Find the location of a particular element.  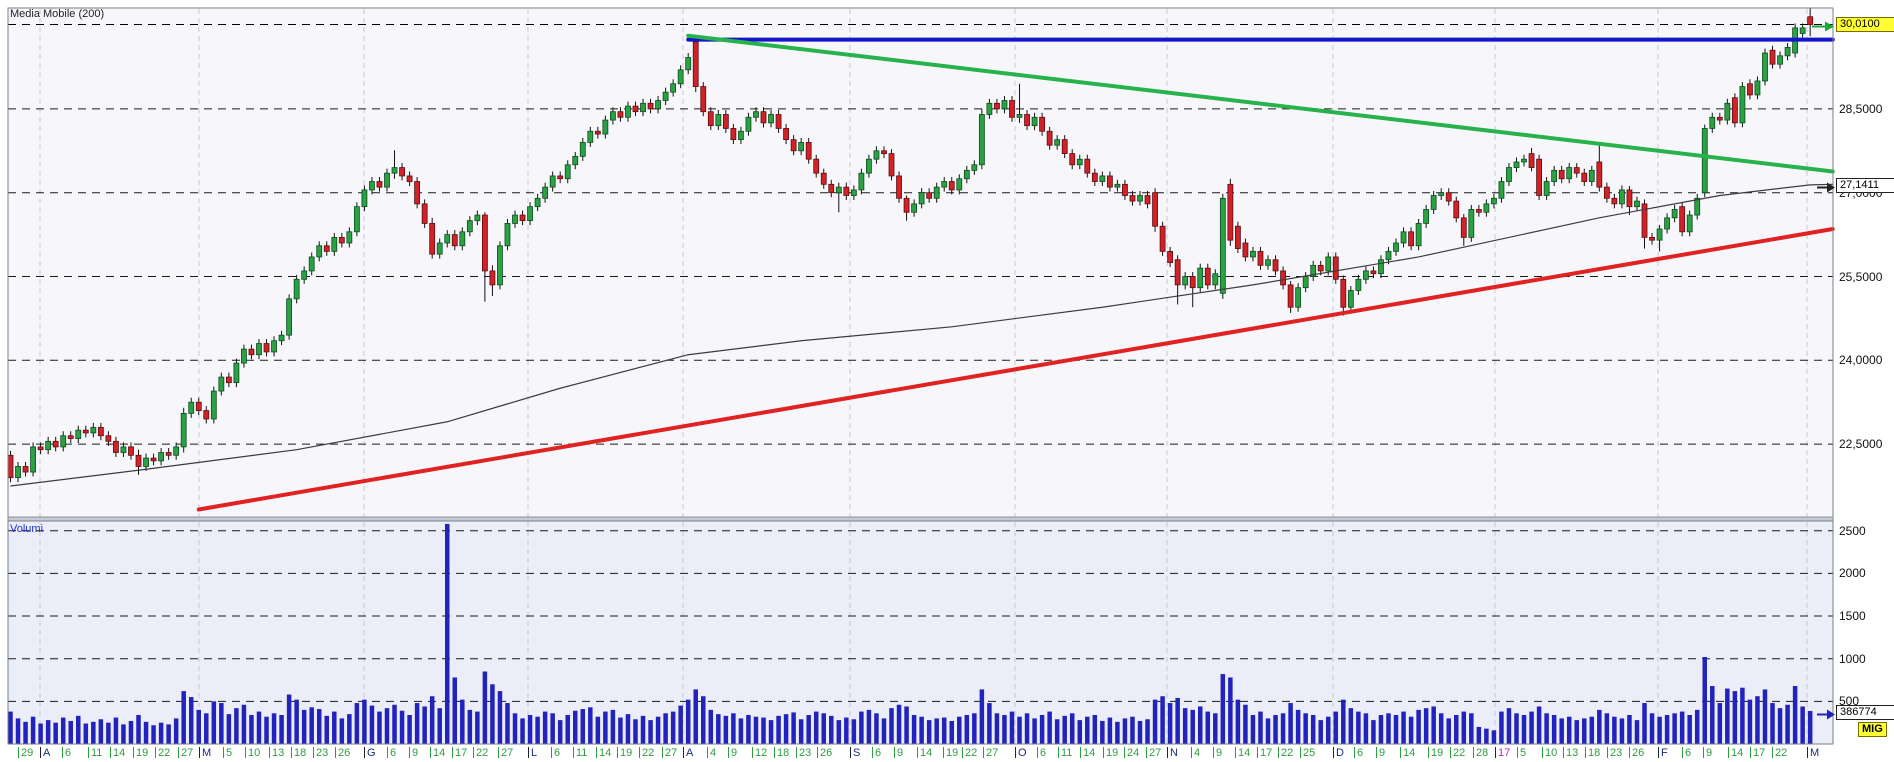

date-label-text: 23 is located at coordinates (1616, 753).